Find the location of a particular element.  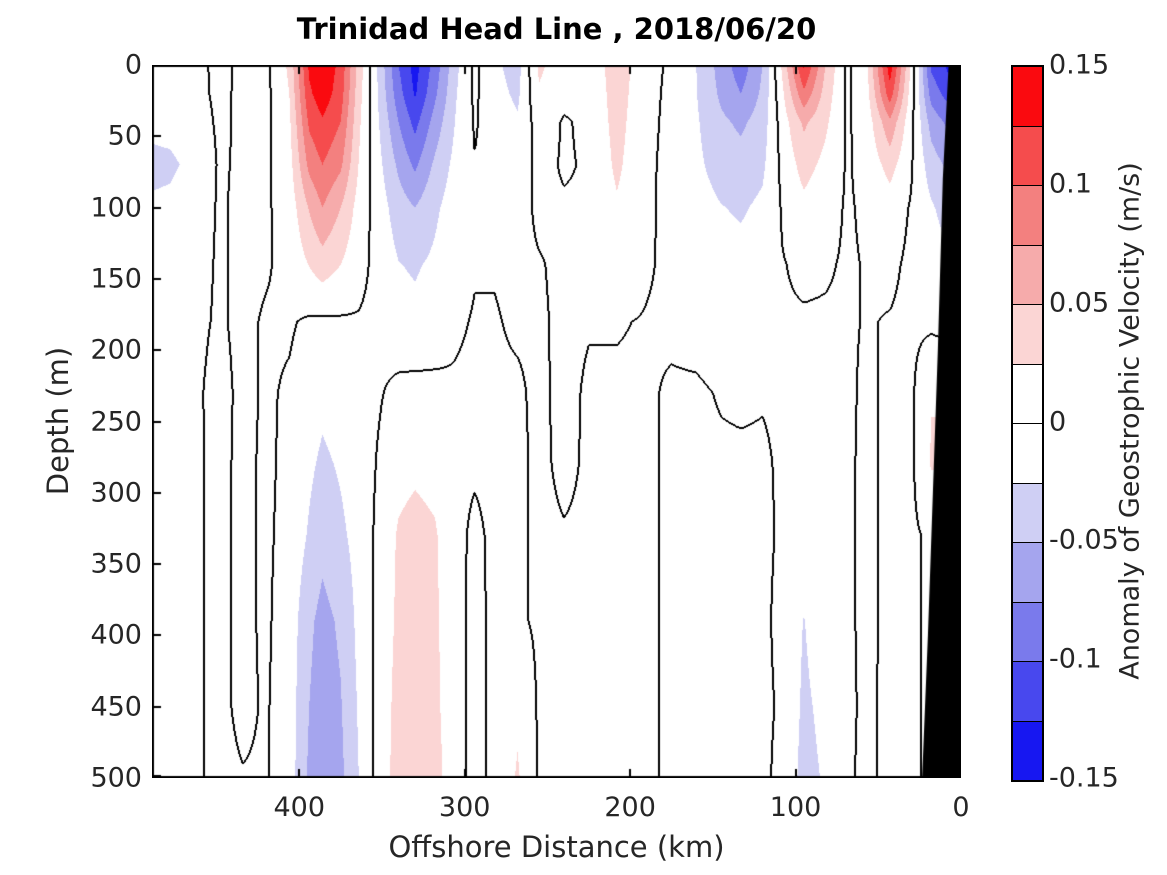

colorbar-tick-label: 0 is located at coordinates (1058, 421).